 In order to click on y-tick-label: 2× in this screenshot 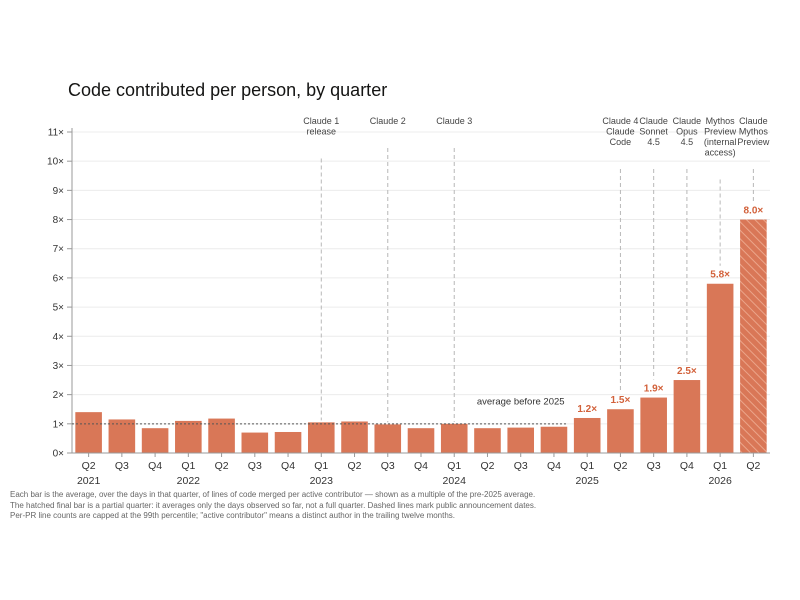, I will do `click(59, 395)`.